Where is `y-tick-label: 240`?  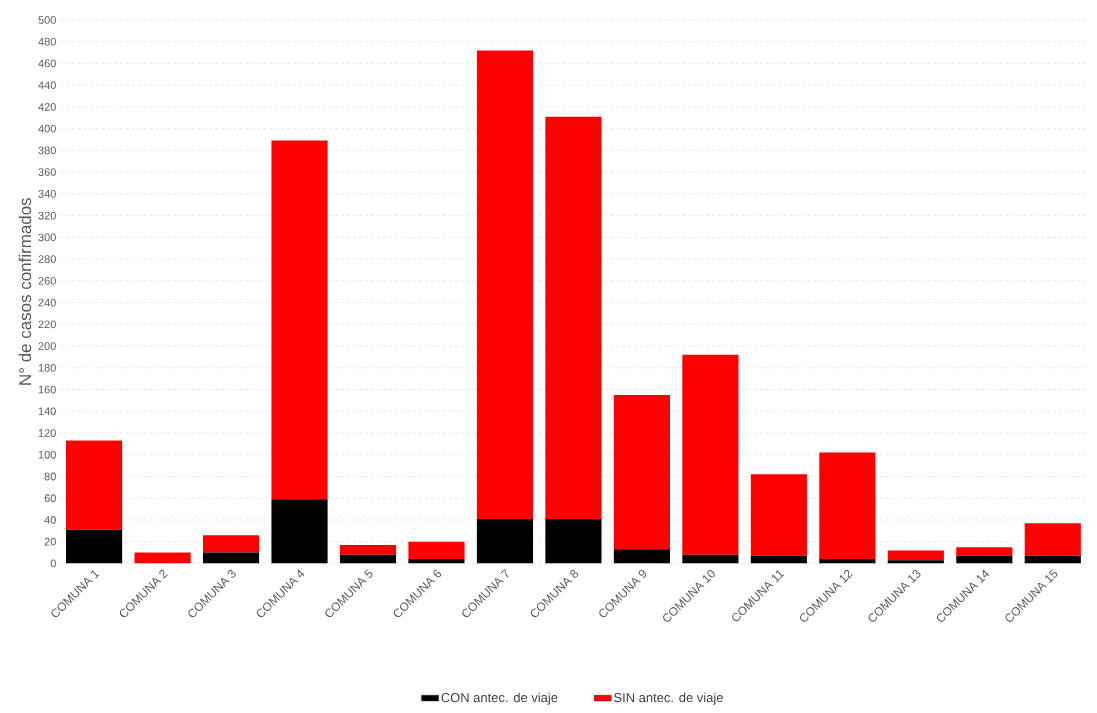
y-tick-label: 240 is located at coordinates (47, 302).